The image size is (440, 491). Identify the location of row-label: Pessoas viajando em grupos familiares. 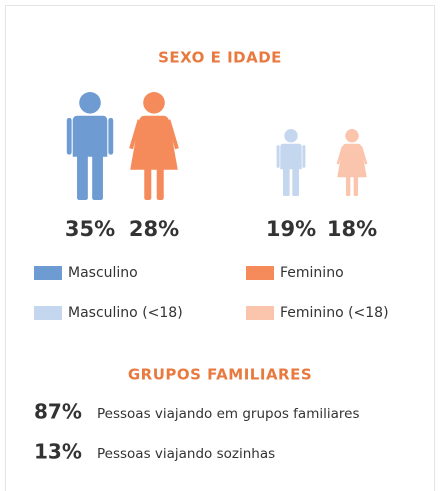
(228, 414).